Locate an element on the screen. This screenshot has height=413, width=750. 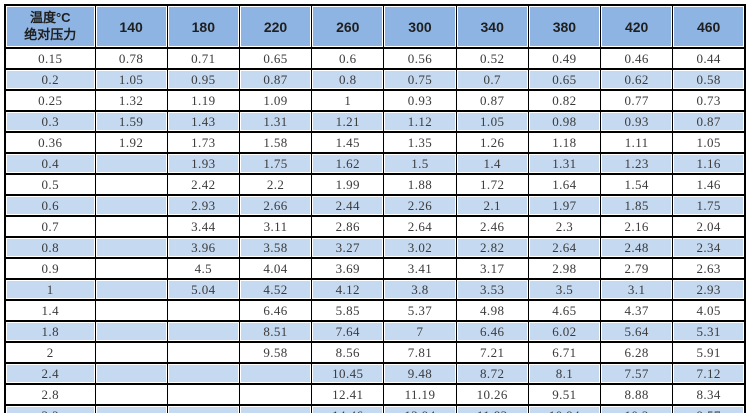
value-cell: 4.98 is located at coordinates (492, 310).